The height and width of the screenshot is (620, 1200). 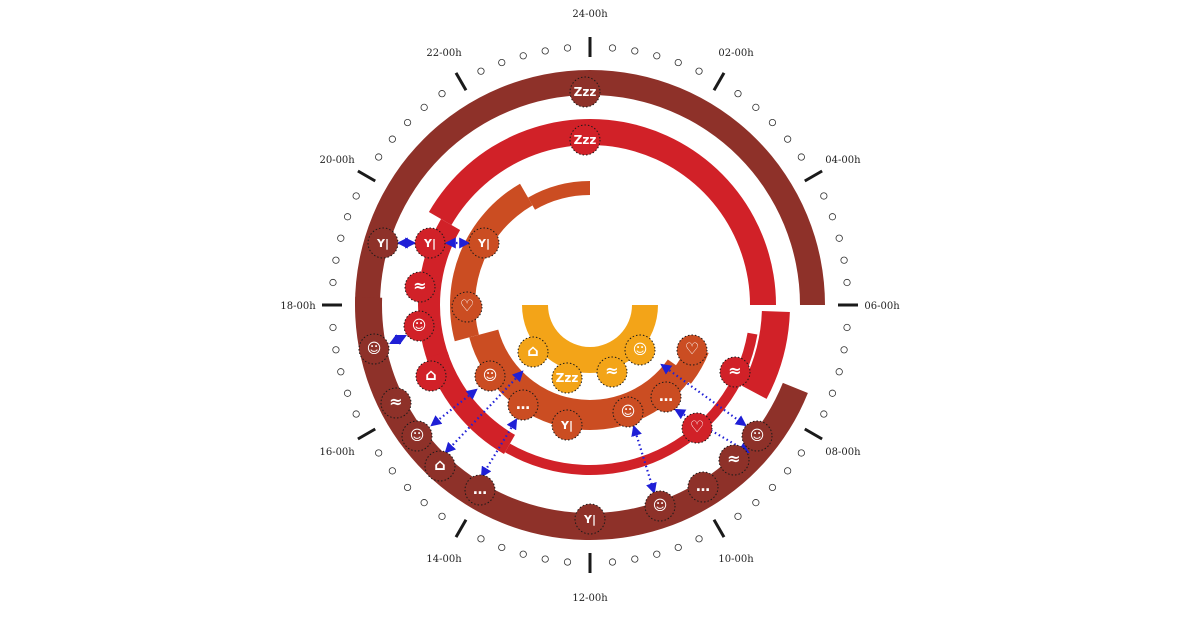 I want to click on hour-label: 24-00h, so click(x=590, y=14).